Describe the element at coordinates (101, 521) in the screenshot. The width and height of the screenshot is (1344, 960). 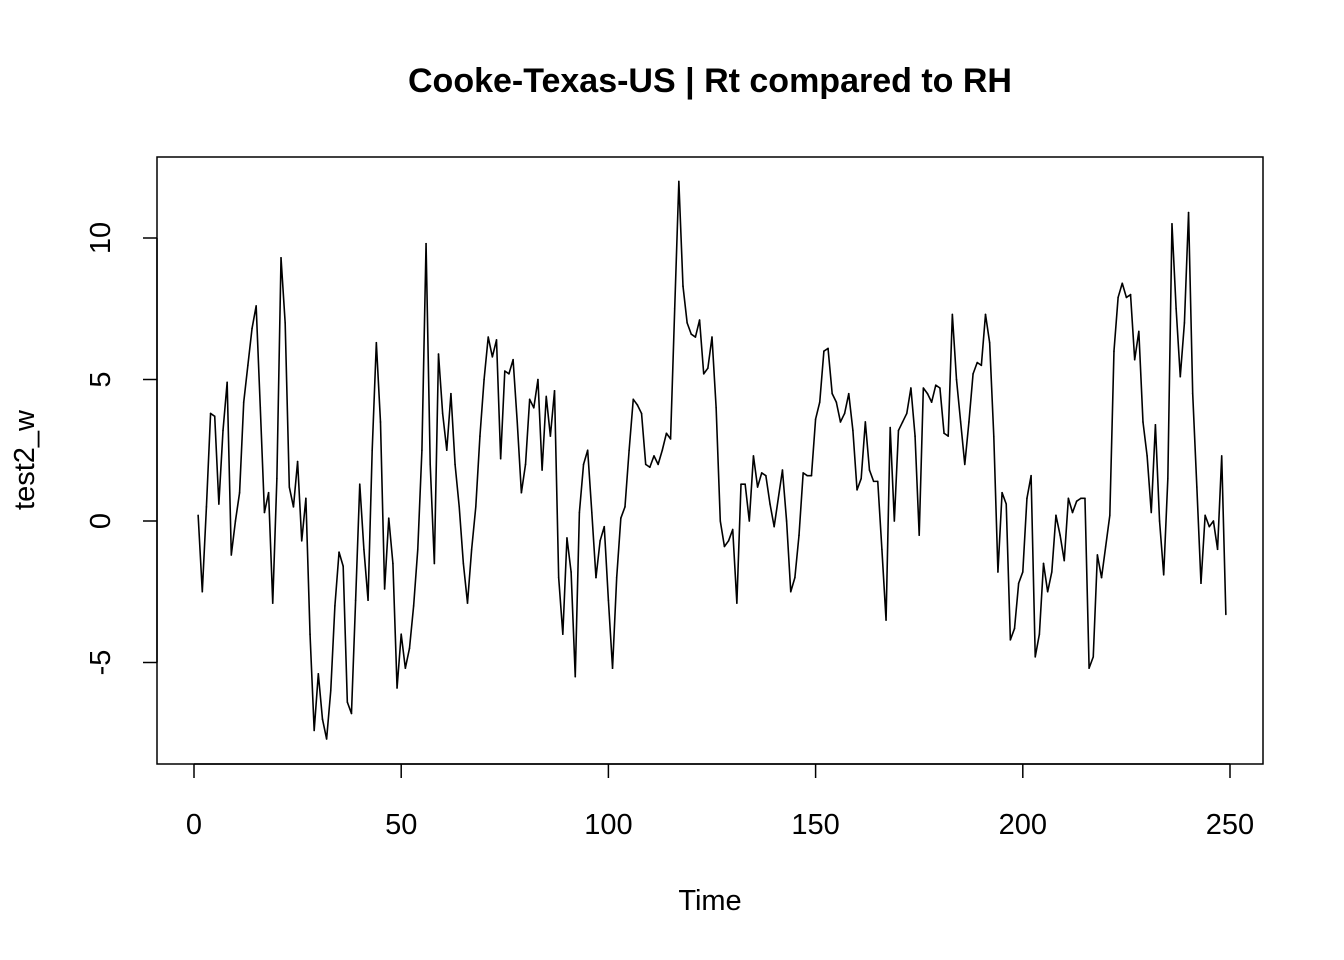
I see `y-tick-label: 0` at that location.